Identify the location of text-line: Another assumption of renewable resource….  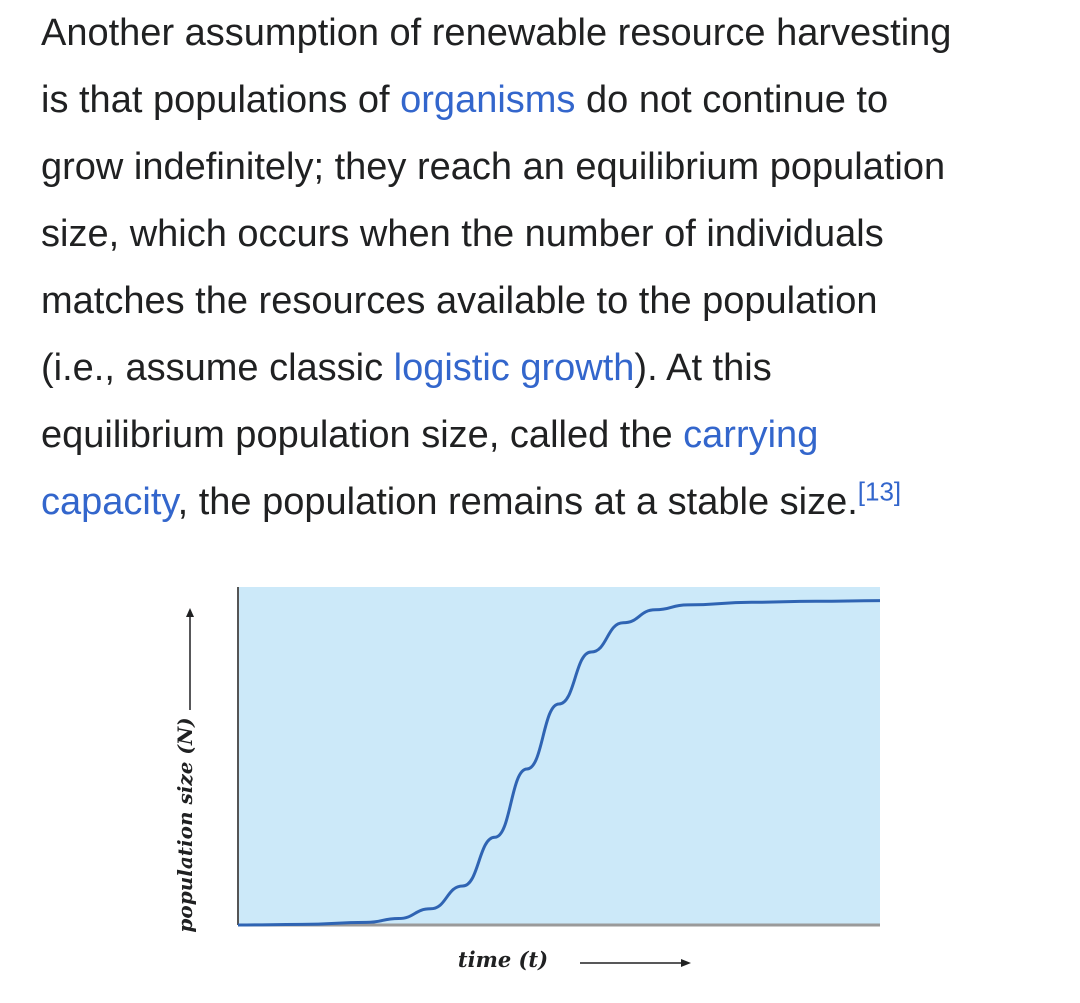
(546, 33).